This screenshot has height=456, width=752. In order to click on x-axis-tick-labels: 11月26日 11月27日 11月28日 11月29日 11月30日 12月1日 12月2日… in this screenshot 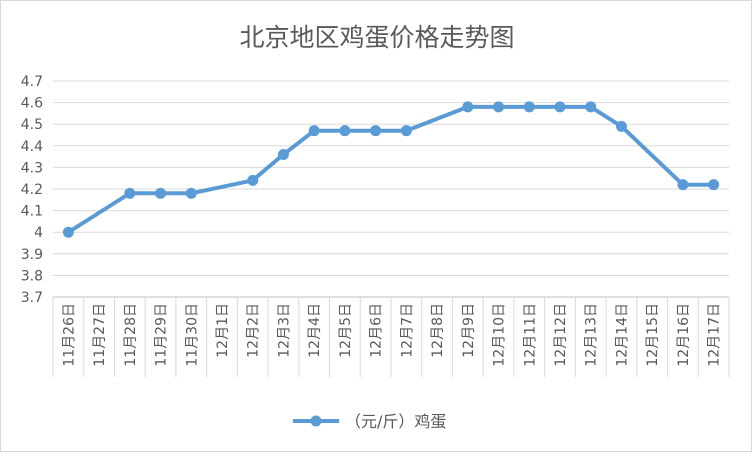, I will do `click(391, 335)`.